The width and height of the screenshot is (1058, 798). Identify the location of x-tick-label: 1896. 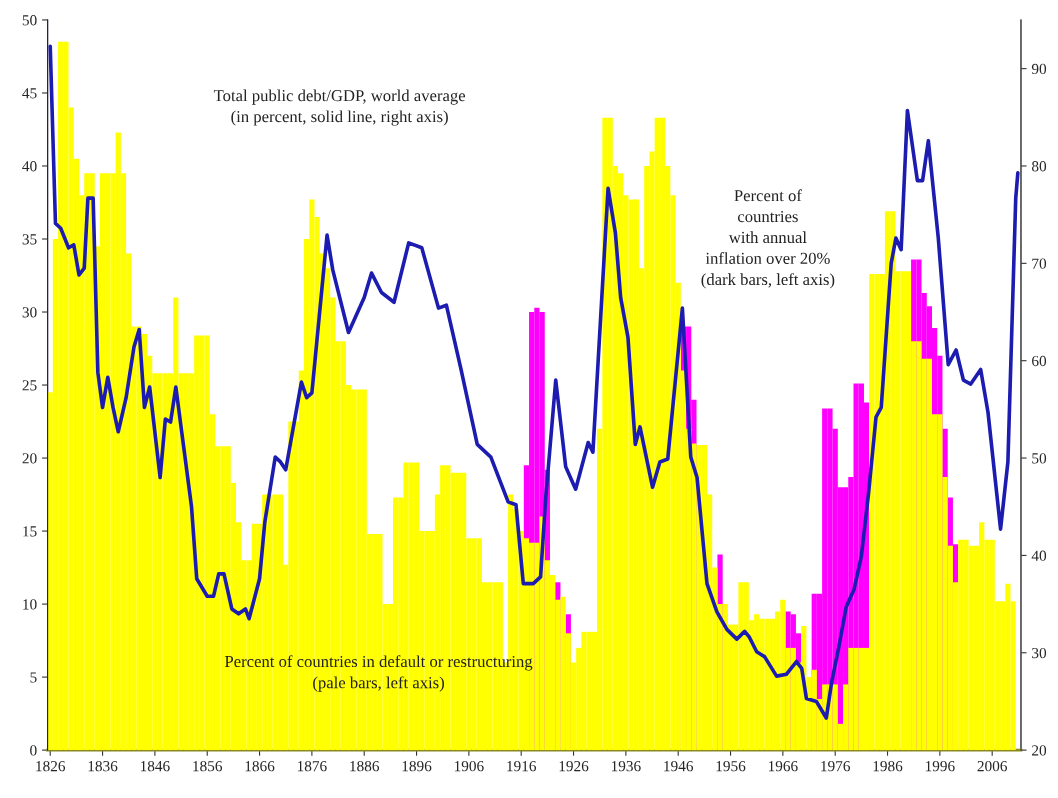
(417, 766).